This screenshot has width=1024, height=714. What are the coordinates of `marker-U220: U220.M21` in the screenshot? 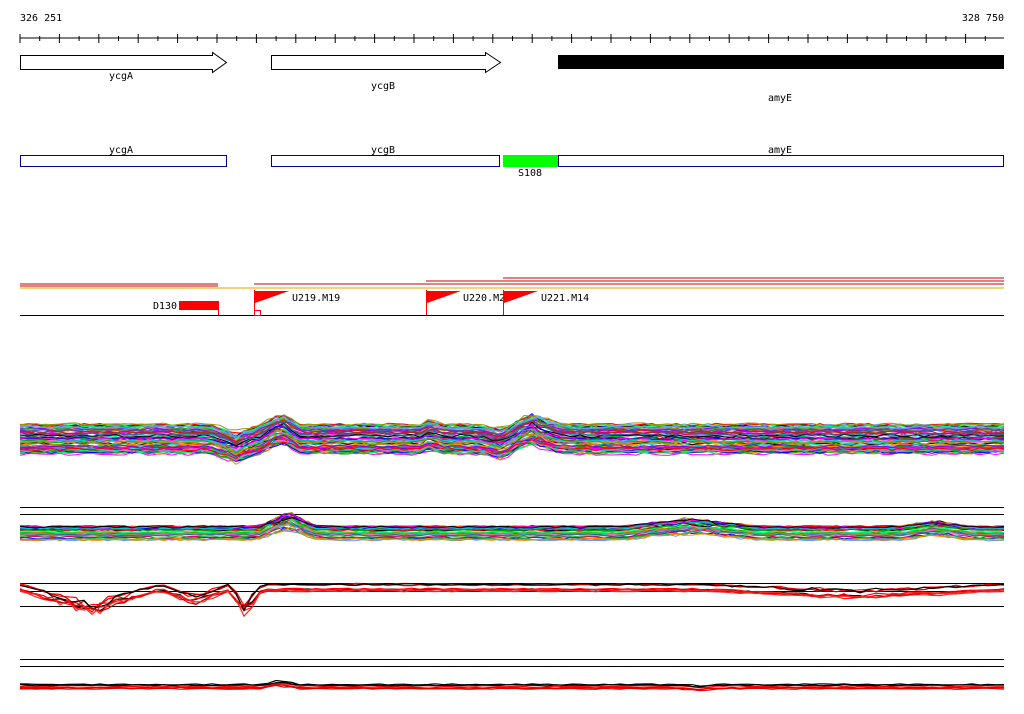 It's located at (469, 302).